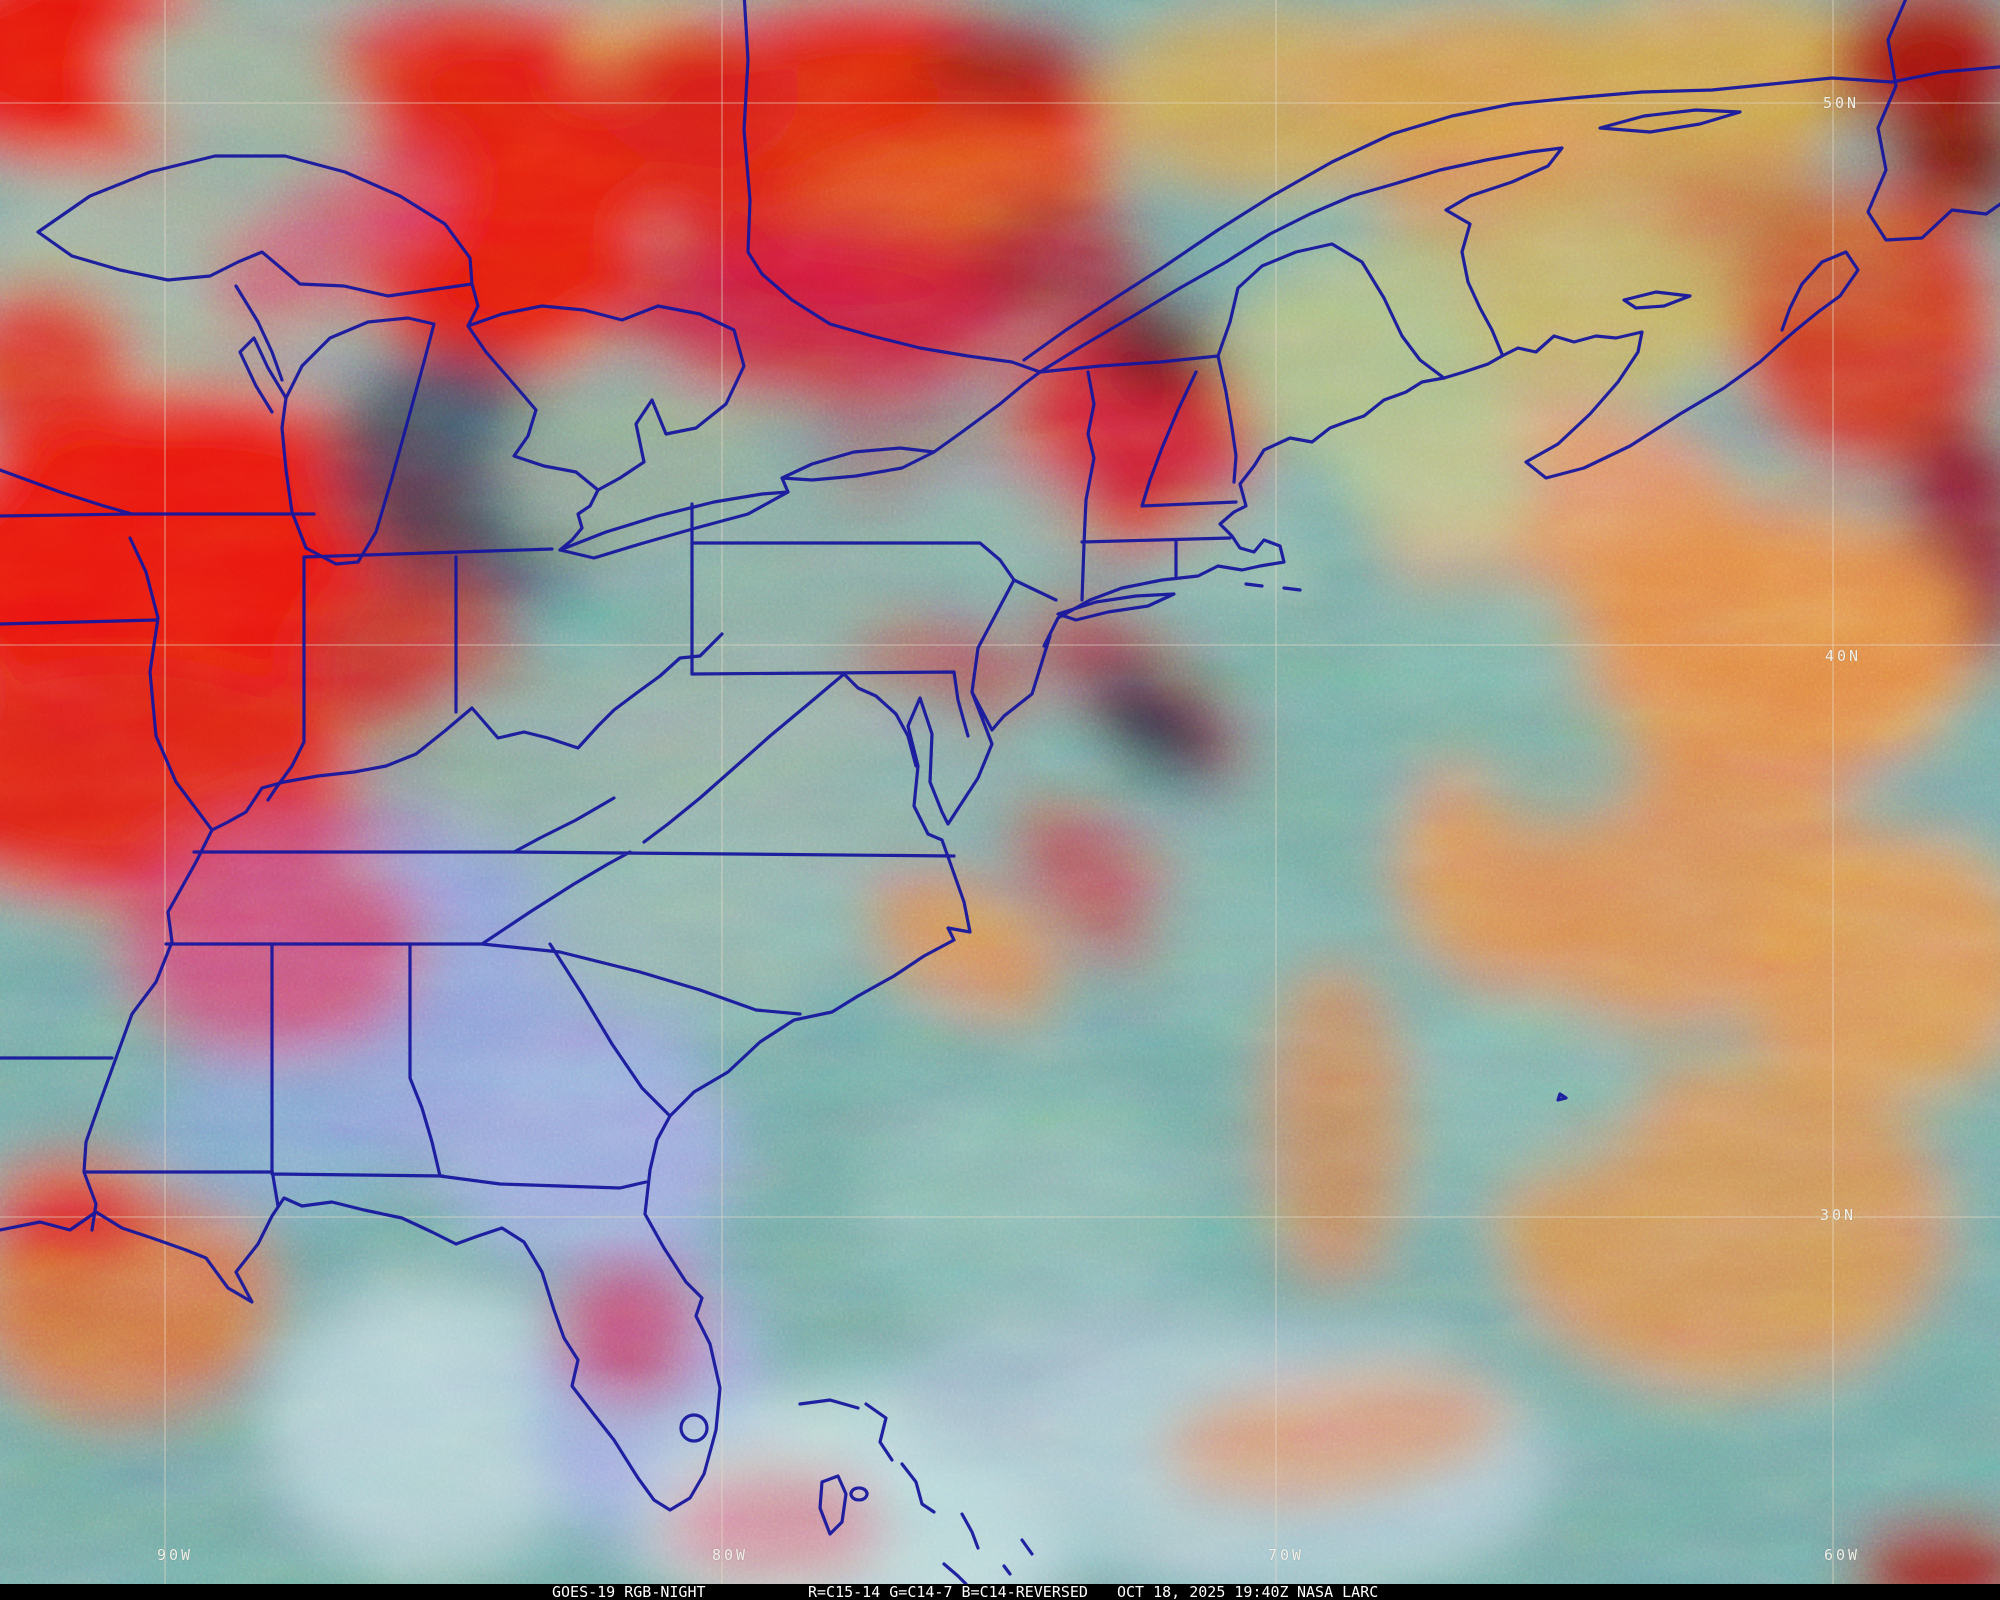 The height and width of the screenshot is (1600, 2000). What do you see at coordinates (1000, 1498) in the screenshot?
I see `bahamas-islands` at bounding box center [1000, 1498].